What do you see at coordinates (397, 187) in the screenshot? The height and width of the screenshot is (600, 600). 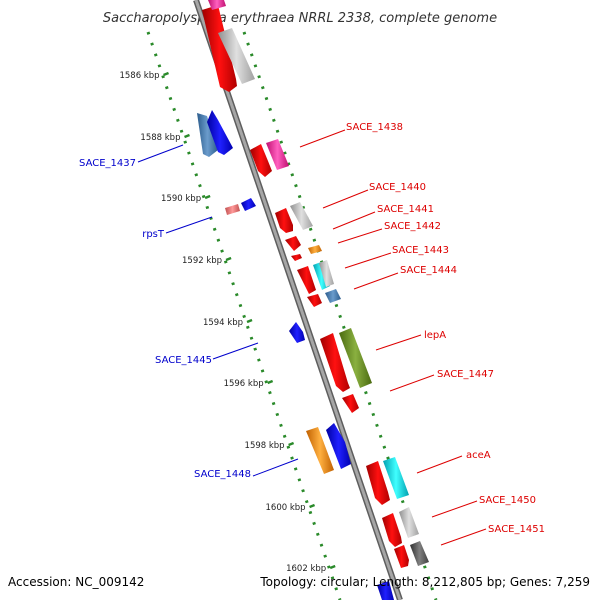 I see `gene-label-sace-1440: SACE_1440` at bounding box center [397, 187].